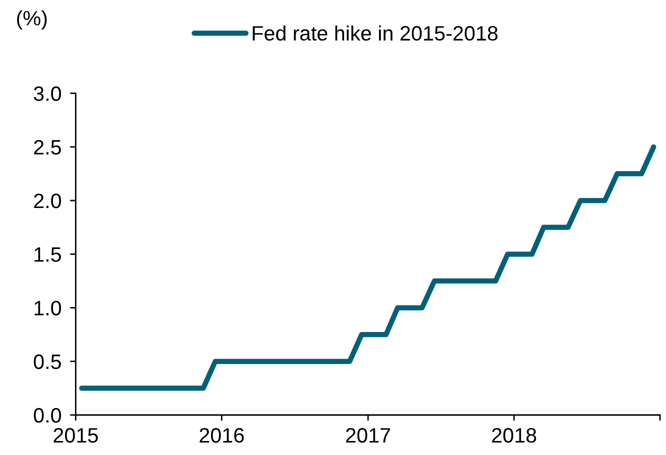  Describe the element at coordinates (32, 20) in the screenshot. I see `y-axis-title: (%)` at that location.